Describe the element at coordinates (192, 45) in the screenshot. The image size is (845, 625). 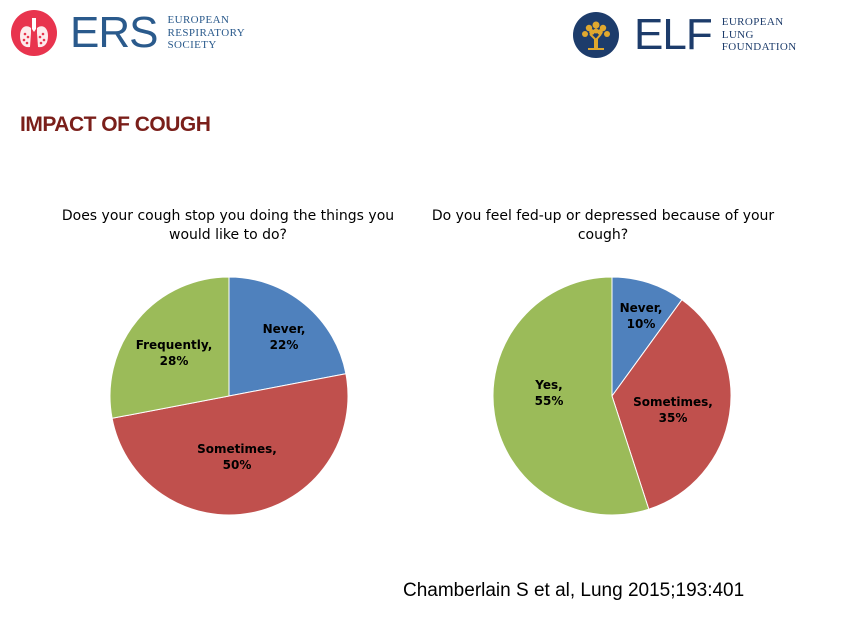
I see `ers-word: SOCIETY` at that location.